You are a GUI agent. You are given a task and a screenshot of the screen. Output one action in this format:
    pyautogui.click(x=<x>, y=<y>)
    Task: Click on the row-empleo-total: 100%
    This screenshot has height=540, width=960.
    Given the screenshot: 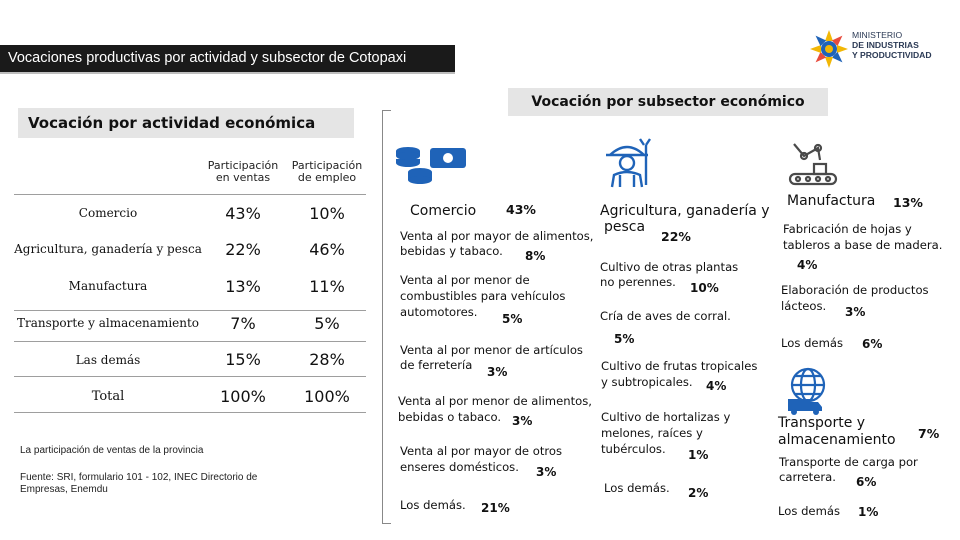 What is the action you would take?
    pyautogui.click(x=327, y=396)
    